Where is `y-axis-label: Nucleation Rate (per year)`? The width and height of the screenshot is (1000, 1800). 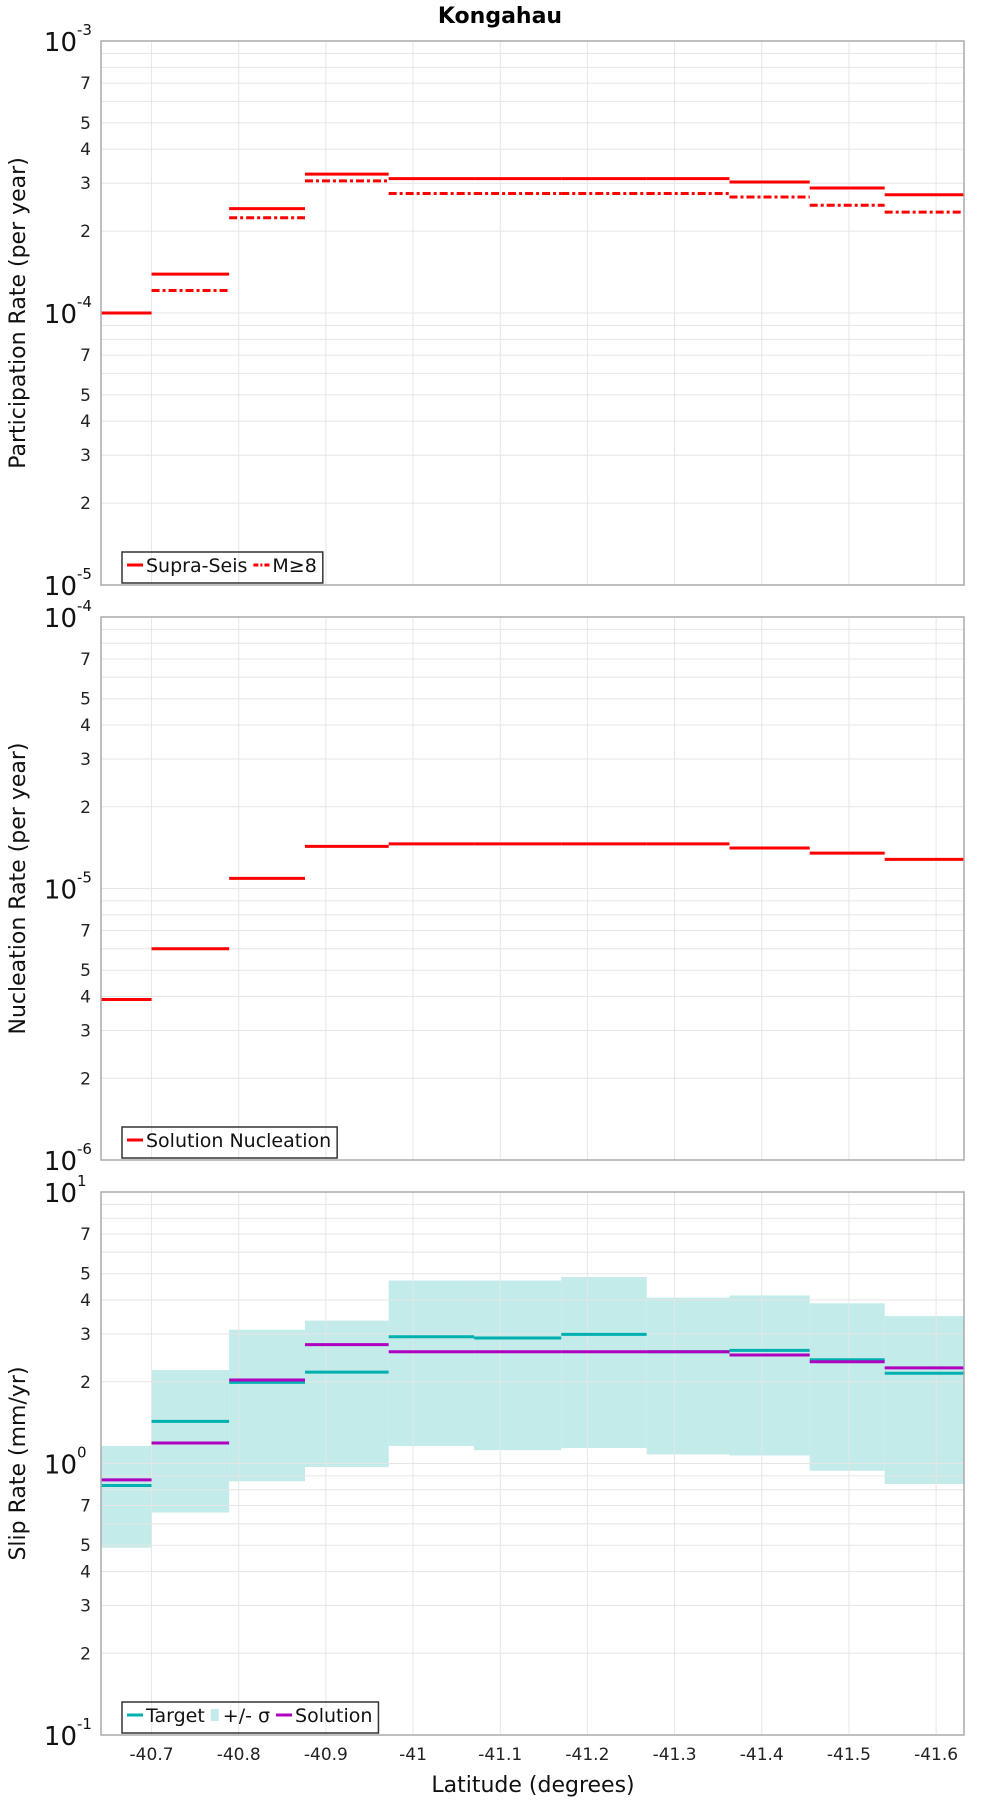
y-axis-label: Nucleation Rate (per year) is located at coordinates (18, 889).